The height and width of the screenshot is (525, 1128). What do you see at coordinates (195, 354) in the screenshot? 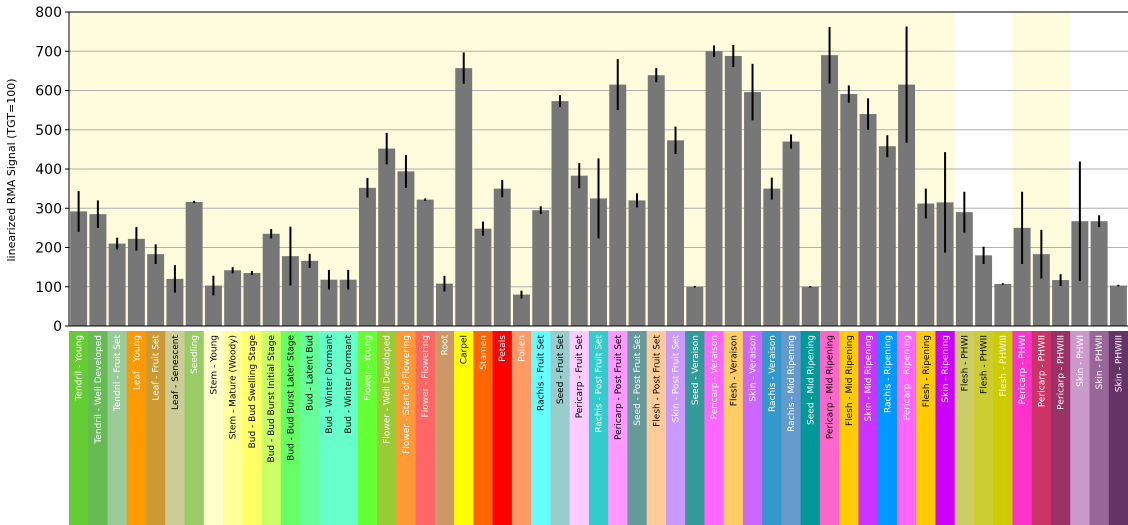
I see `category-label-6: Seedling` at bounding box center [195, 354].